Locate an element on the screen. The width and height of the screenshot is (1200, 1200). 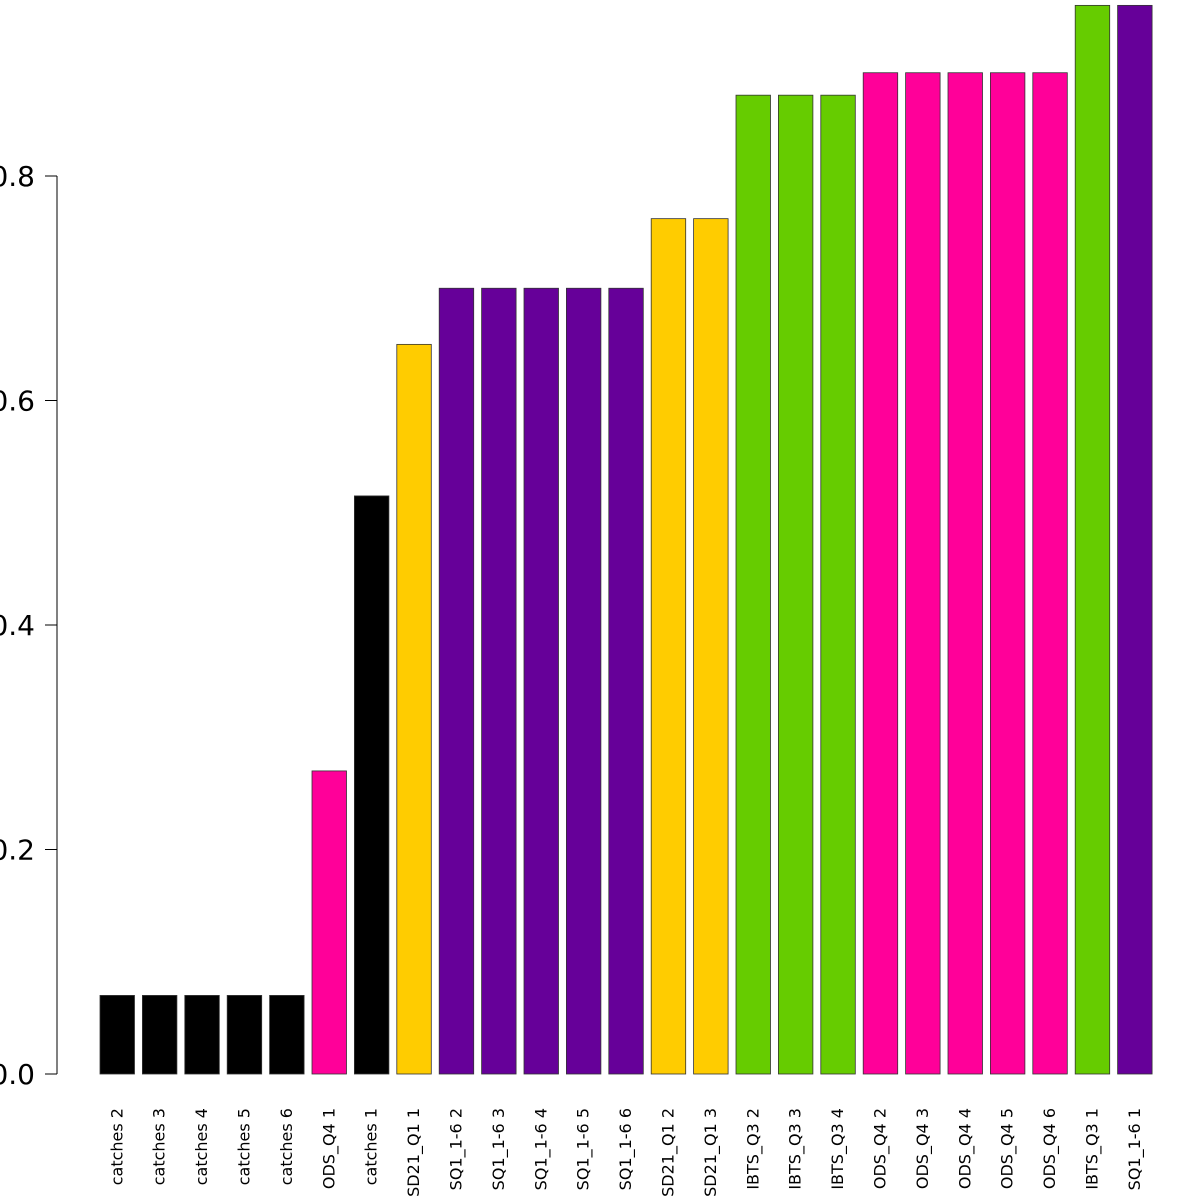
x-tick-label: SQ1_1-6 2 is located at coordinates (456, 1149).